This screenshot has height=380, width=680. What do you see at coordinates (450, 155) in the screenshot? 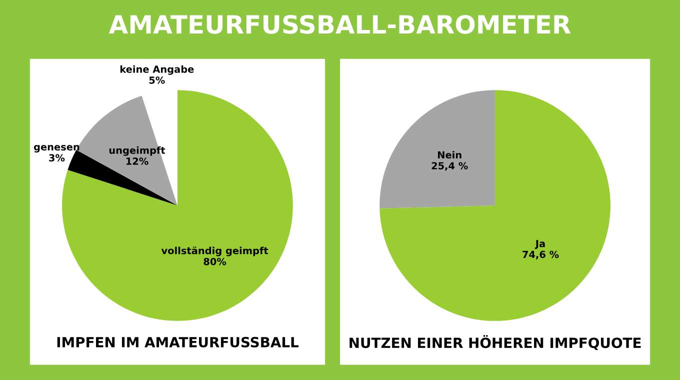
I see `slice-label: Nein` at bounding box center [450, 155].